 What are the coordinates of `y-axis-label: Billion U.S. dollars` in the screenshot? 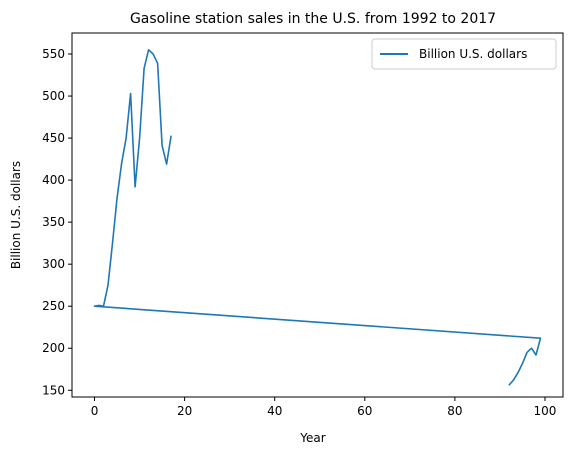 It's located at (16, 215).